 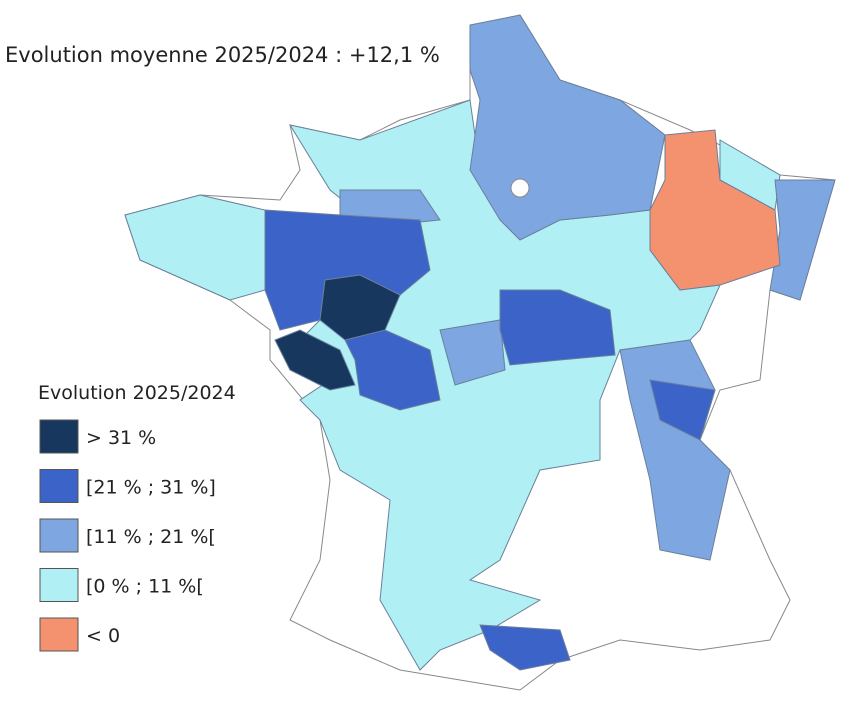 I want to click on legend-label: [21 % ; 31 %], so click(x=151, y=488).